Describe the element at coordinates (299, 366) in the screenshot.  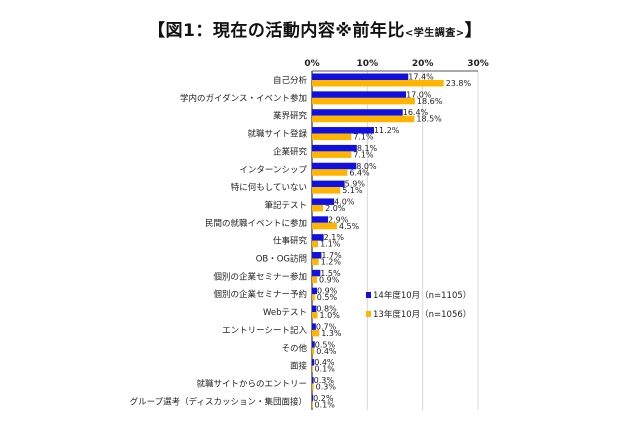
I see `category-label: 面接` at that location.